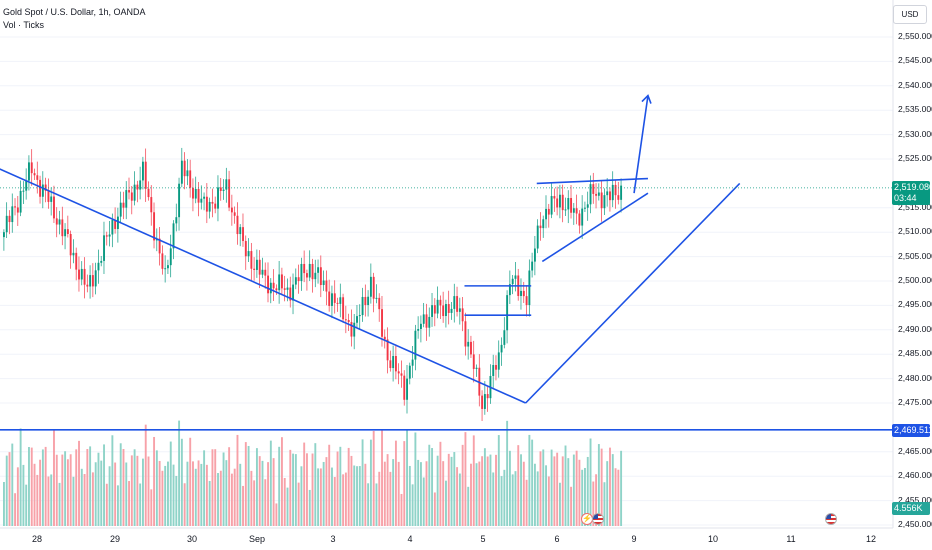  Describe the element at coordinates (192, 539) in the screenshot. I see `time-tick-label: 30` at that location.